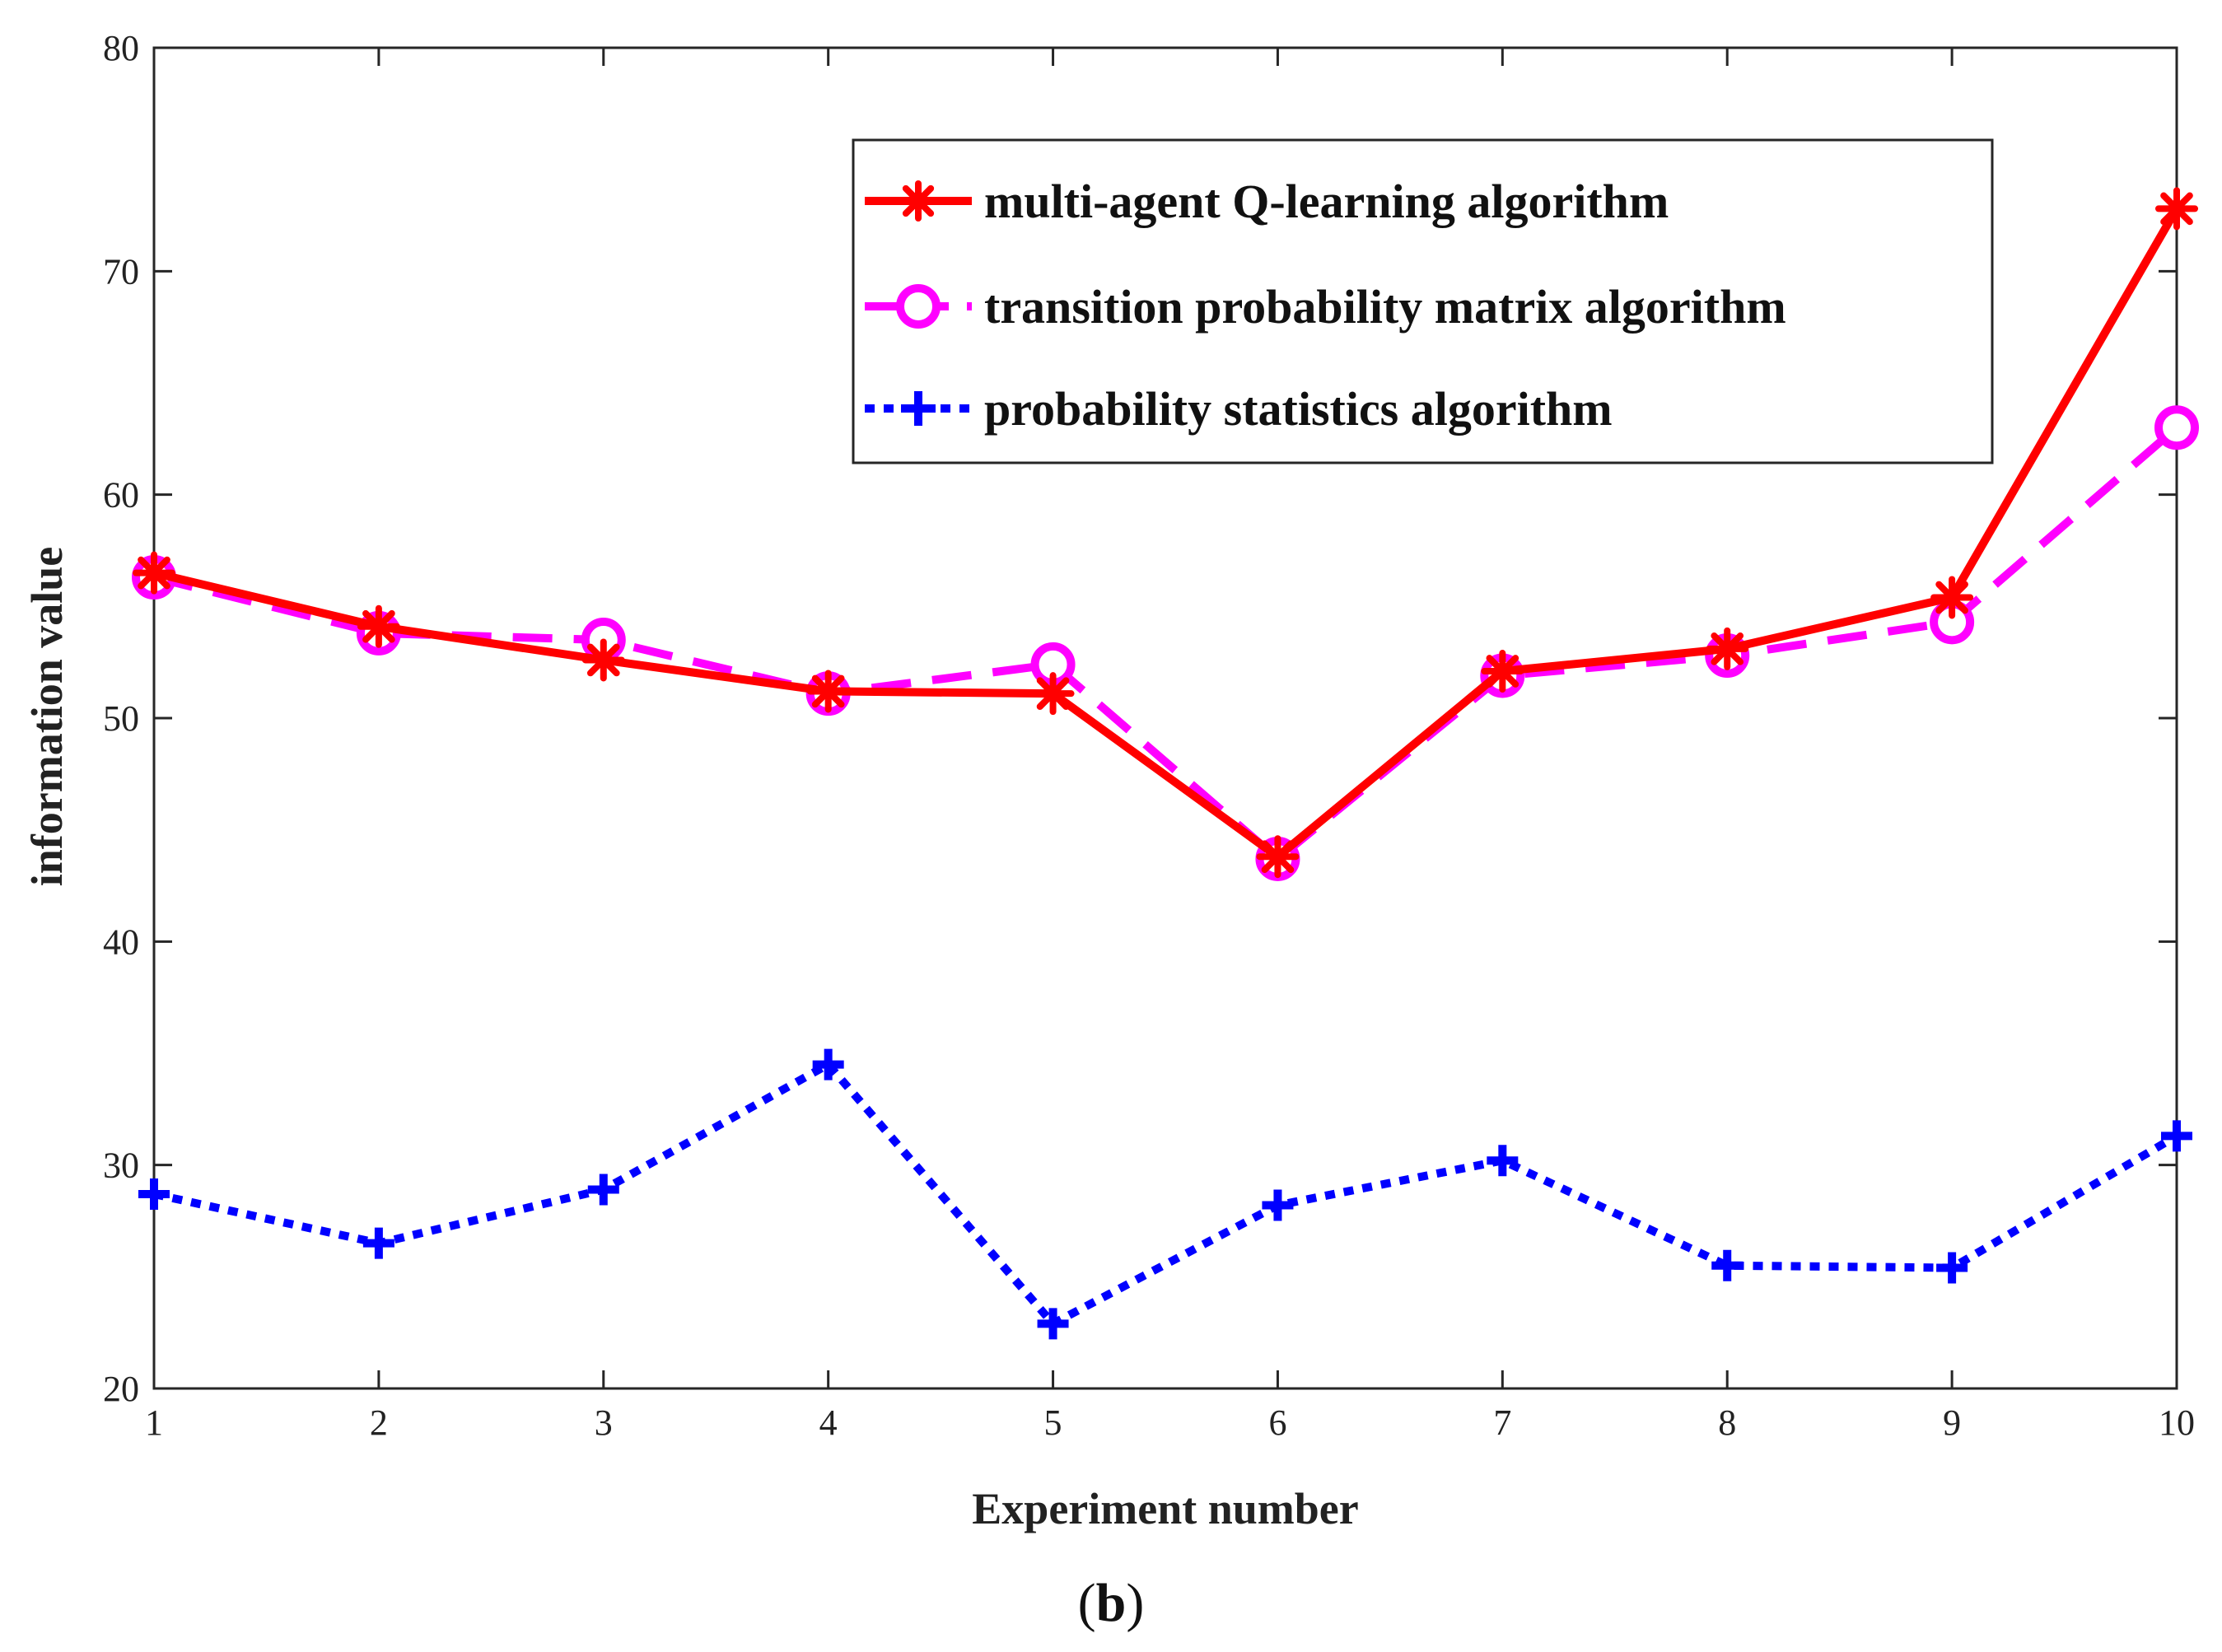 The height and width of the screenshot is (1652, 2222). Describe the element at coordinates (1087, 1603) in the screenshot. I see `caption-open-paren: (` at that location.